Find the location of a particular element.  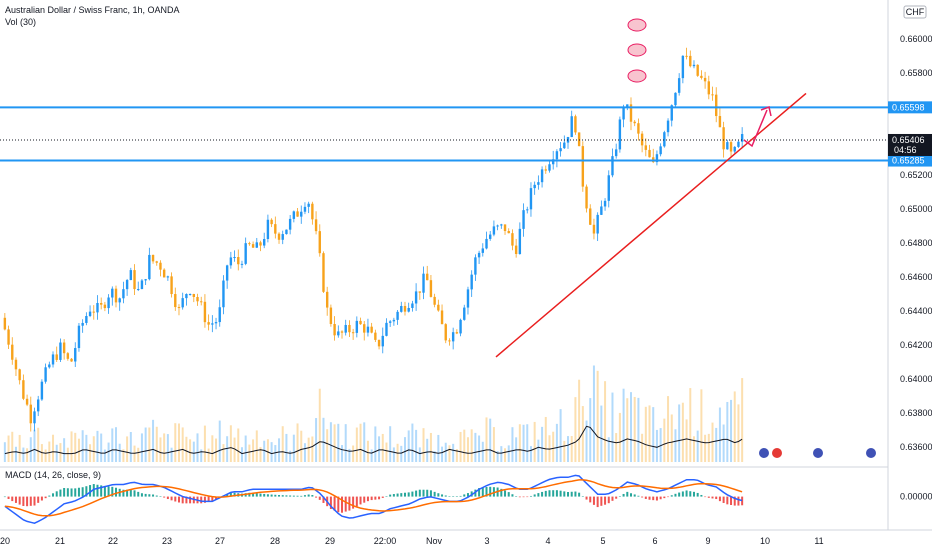

forecast-arrow is located at coordinates (757, 126).